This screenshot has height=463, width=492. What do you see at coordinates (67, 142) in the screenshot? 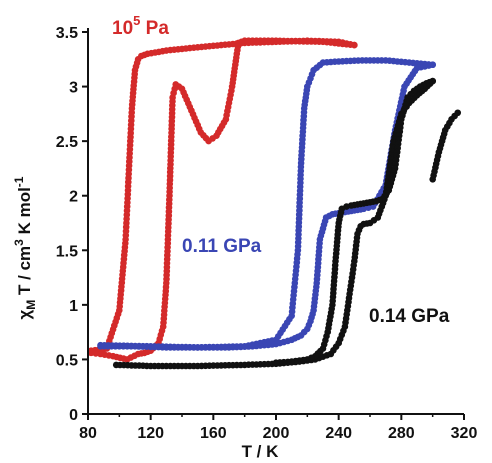
I see `y-tick-label: 2.5` at bounding box center [67, 142].